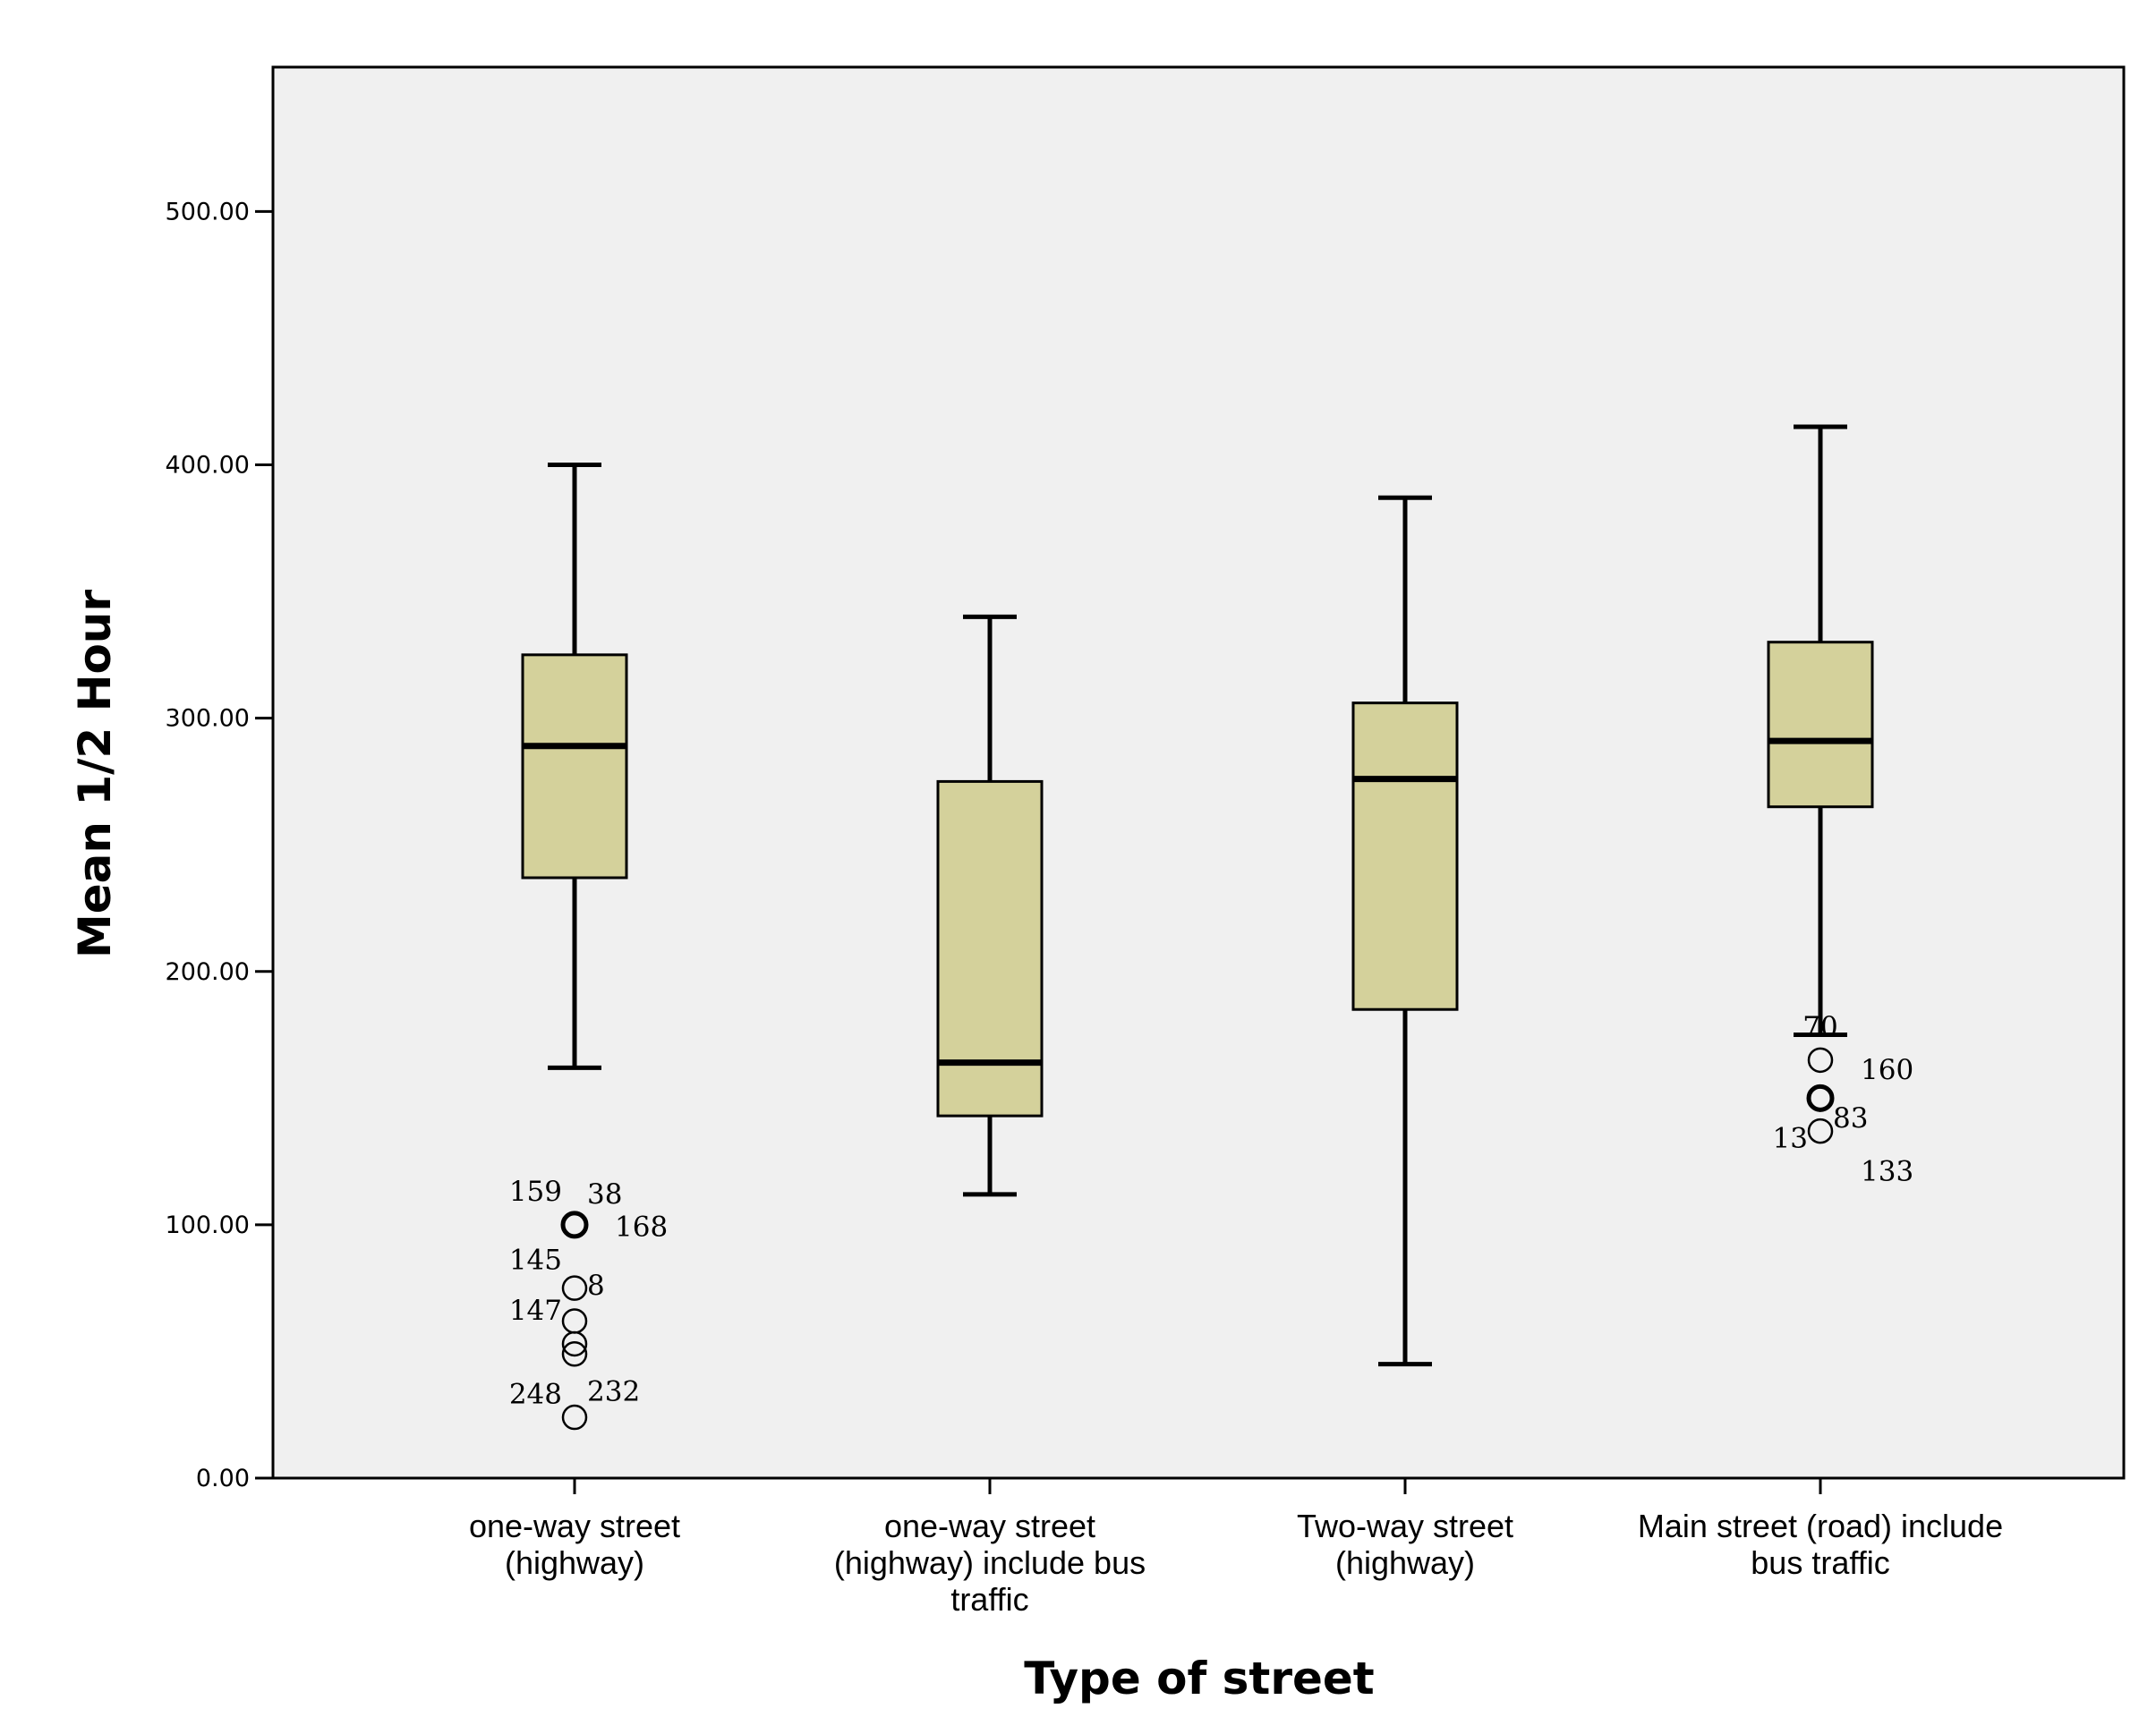 This screenshot has height=1717, width=2156. Describe the element at coordinates (208, 1225) in the screenshot. I see `y-tick-label: 100.00` at that location.